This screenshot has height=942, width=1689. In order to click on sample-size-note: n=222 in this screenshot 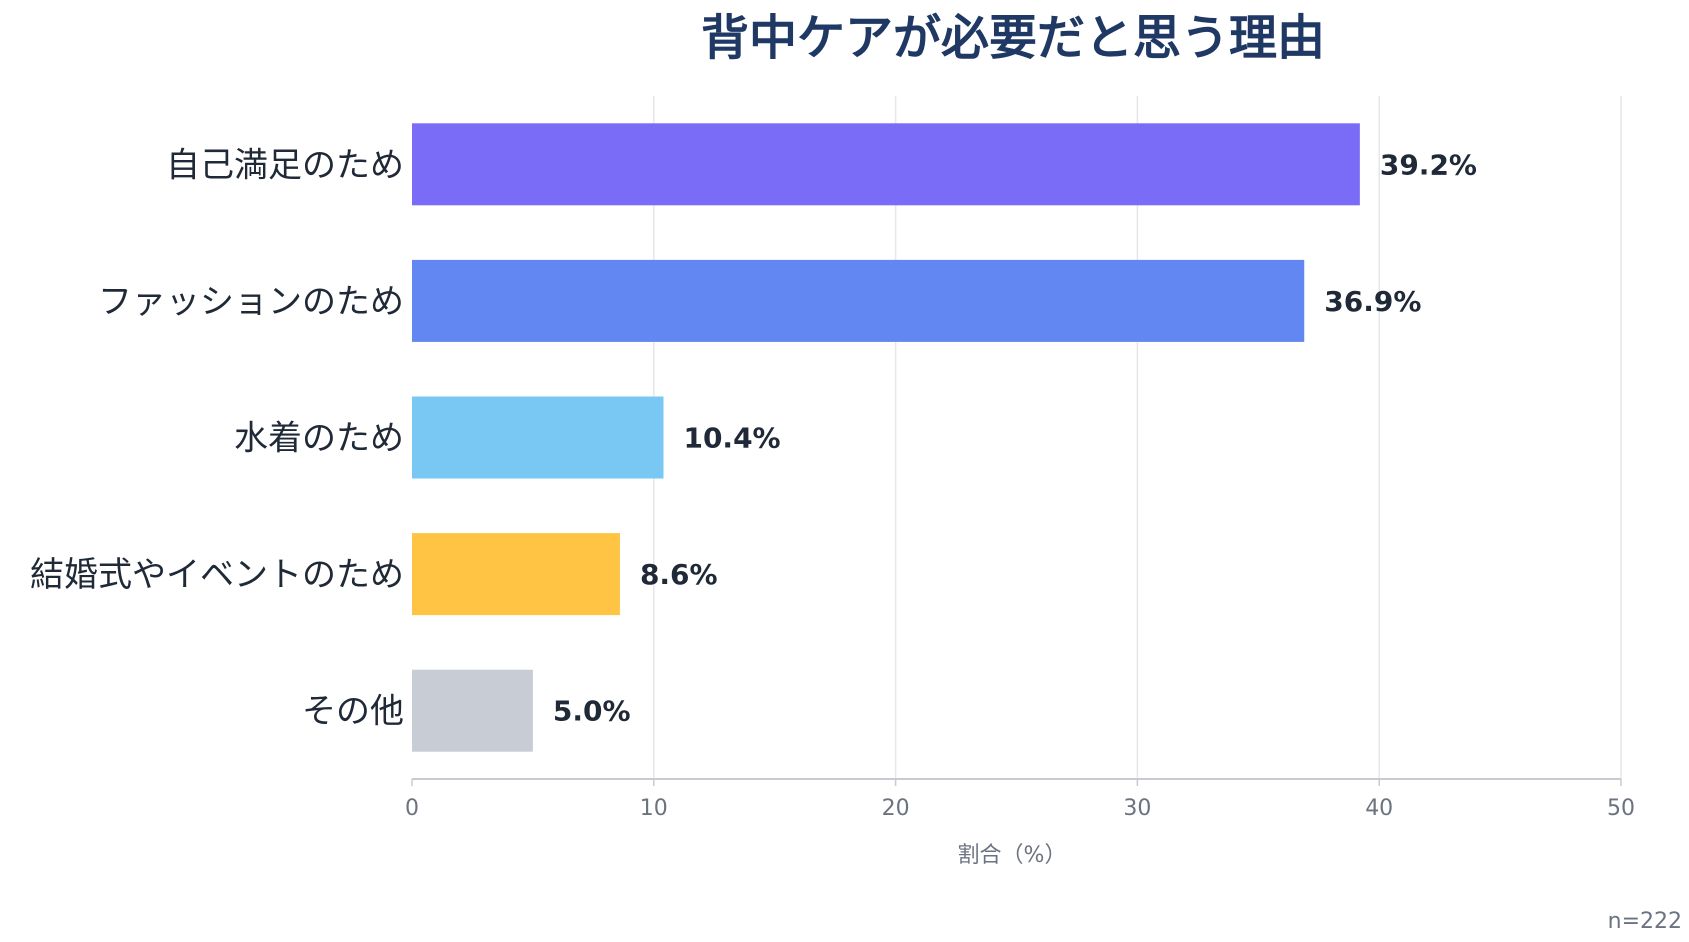, I will do `click(1645, 921)`.